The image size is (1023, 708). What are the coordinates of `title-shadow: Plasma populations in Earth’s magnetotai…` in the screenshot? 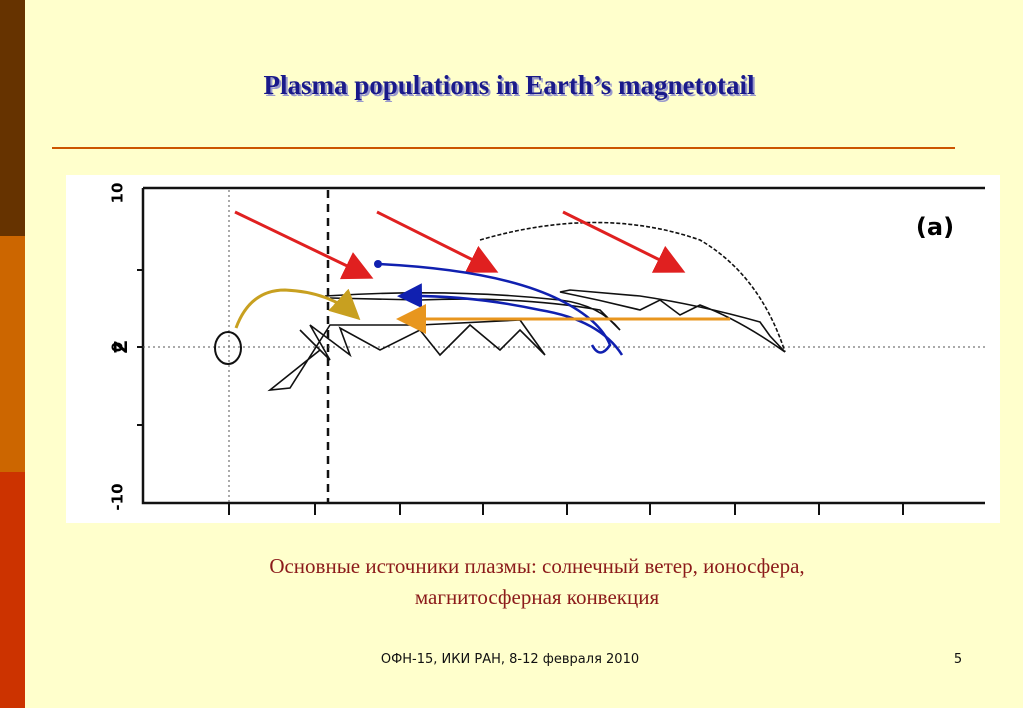 It's located at (511, 87).